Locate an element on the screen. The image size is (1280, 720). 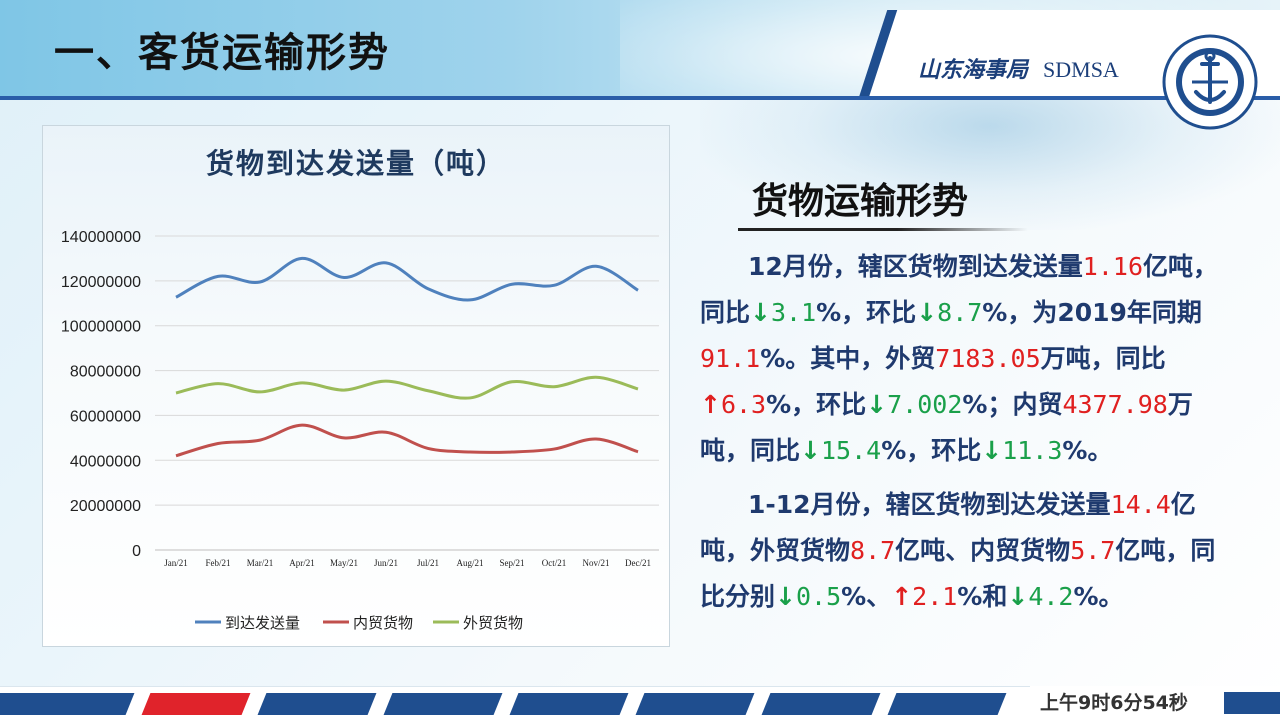
clock-bar is located at coordinates (1252, 703).